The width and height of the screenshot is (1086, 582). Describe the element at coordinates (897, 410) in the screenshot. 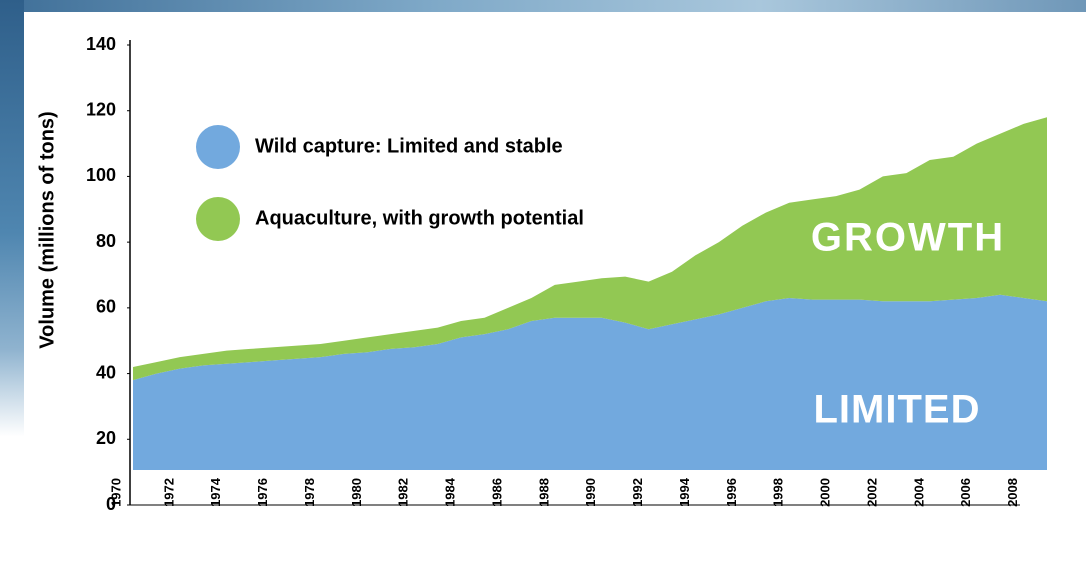

I see `annotation: LIMITED` at that location.